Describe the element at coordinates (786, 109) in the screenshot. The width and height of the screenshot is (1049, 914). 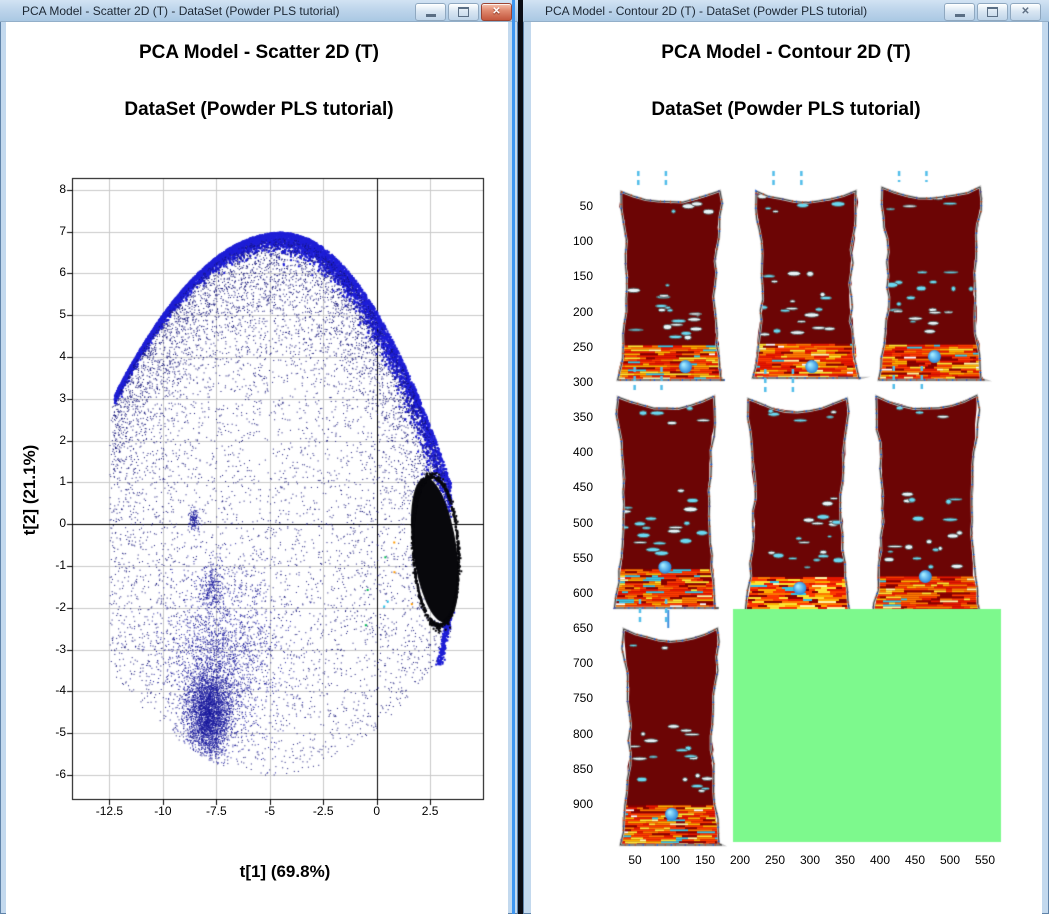
I see `contour-plot-subtitle: DataSet (Powder PLS tutorial)` at that location.